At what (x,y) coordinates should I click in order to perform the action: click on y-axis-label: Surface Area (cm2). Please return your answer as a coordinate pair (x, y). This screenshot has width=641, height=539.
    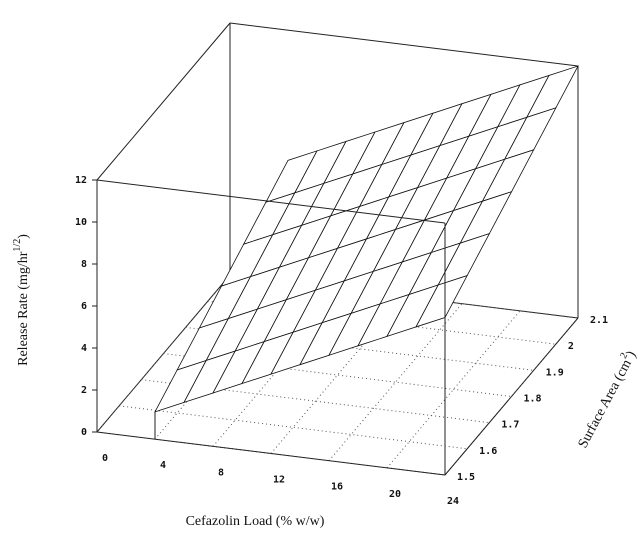
    Looking at the image, I should click on (605, 399).